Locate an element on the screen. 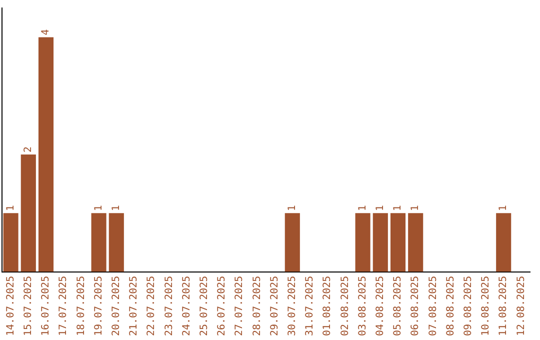  x-tick-label: 22.07.2025 is located at coordinates (152, 306).